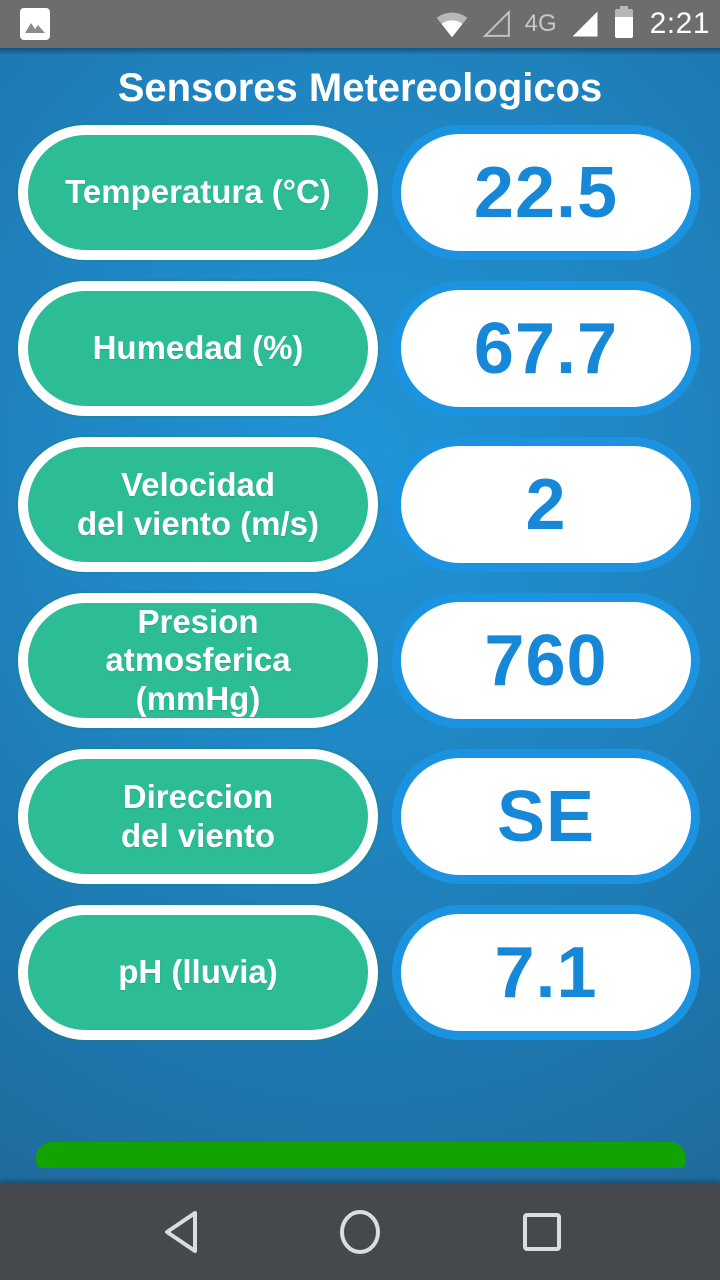  I want to click on temperatura-value: 22.5, so click(546, 192).